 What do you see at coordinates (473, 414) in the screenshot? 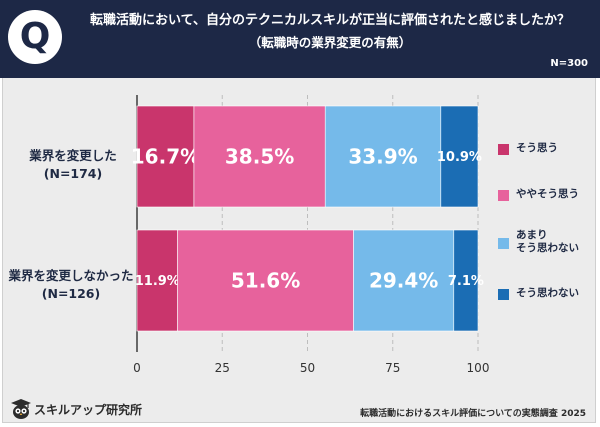
I see `source-note: 転職活動におけるスキル評価についての実態調査 2025` at bounding box center [473, 414].